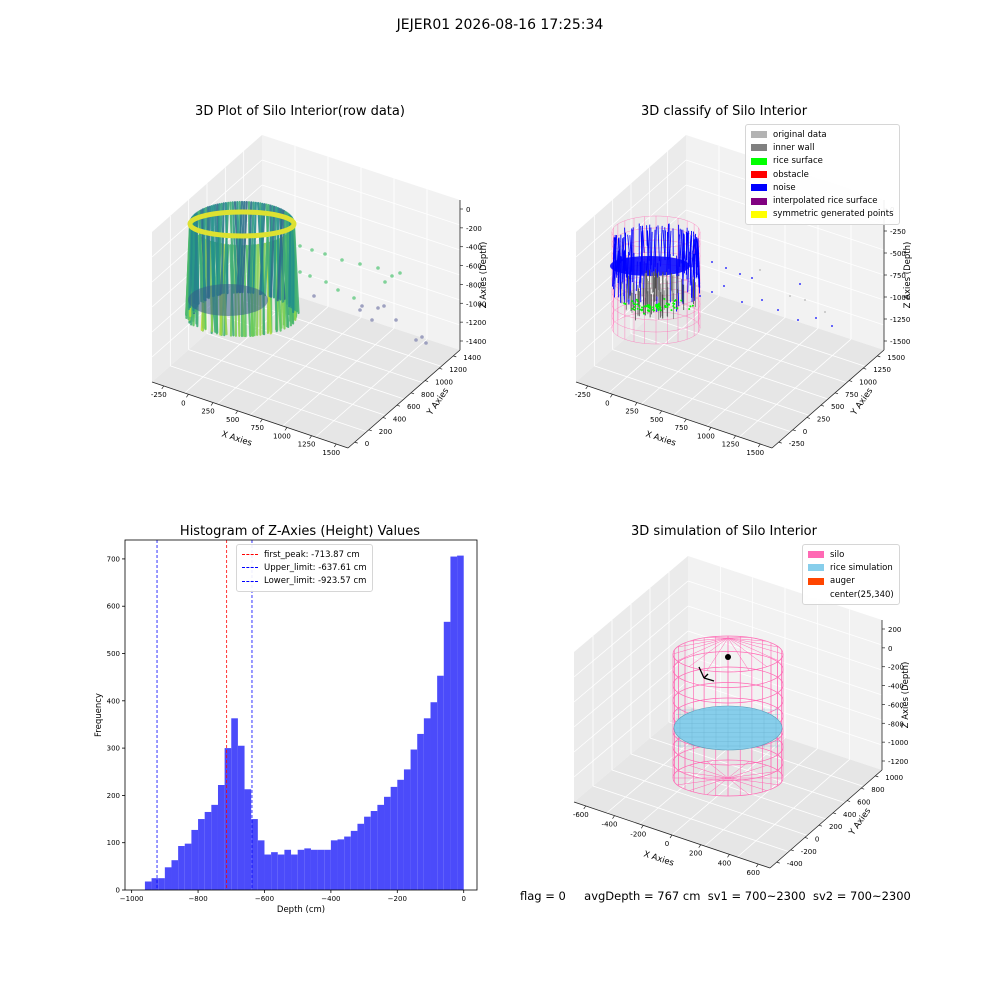 This screenshot has height=1000, width=1000. What do you see at coordinates (413, 407) in the screenshot?
I see `y-tick-label: 600` at bounding box center [413, 407].